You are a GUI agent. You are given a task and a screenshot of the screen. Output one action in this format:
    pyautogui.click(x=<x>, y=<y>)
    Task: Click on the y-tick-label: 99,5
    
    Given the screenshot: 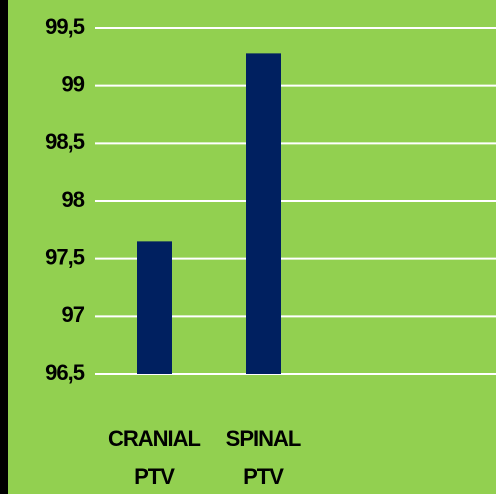 What is the action you would take?
    pyautogui.click(x=65, y=26)
    